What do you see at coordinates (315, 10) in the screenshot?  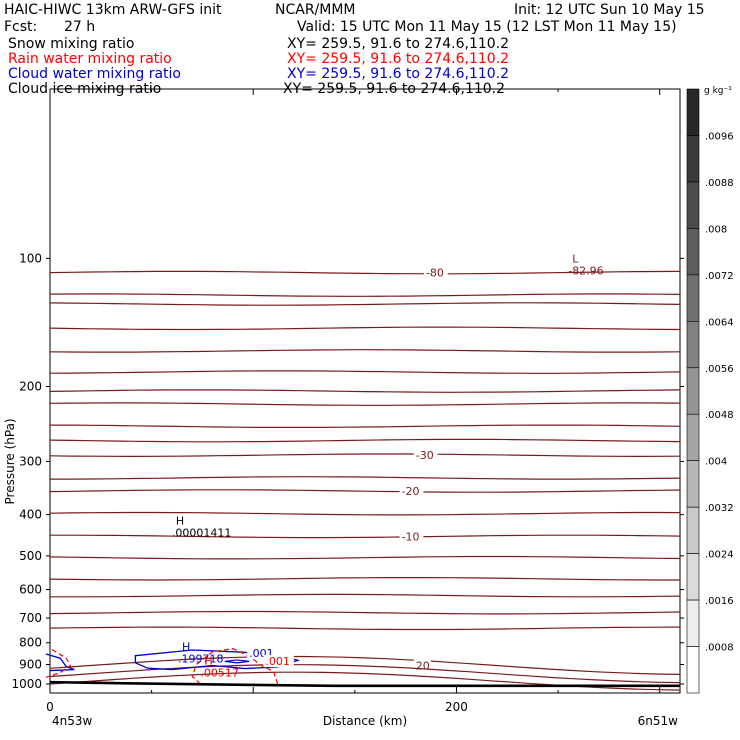 I see `org-label: NCAR/MMM` at bounding box center [315, 10].